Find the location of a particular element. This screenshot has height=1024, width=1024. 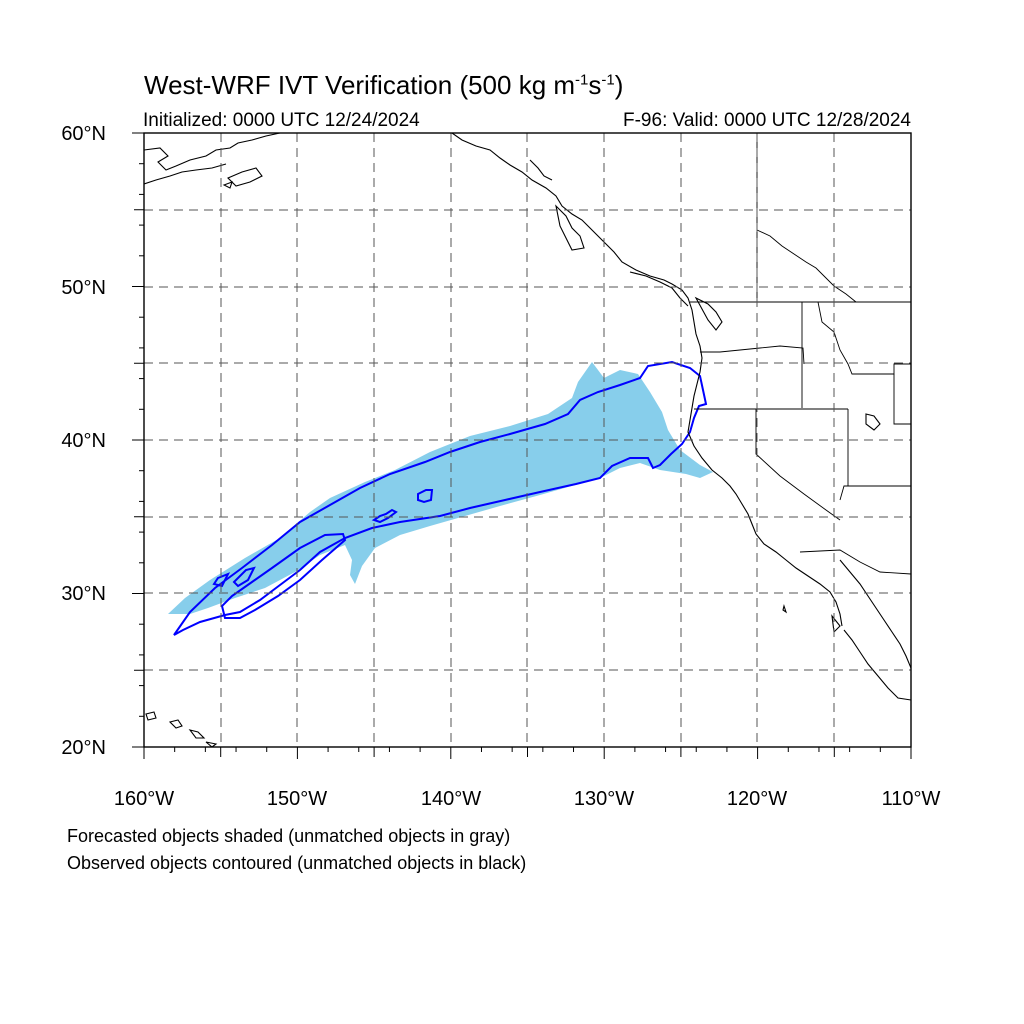

valid-time-label: F-96: Valid: 0000 UTC 12/28/2024 is located at coordinates (767, 120).